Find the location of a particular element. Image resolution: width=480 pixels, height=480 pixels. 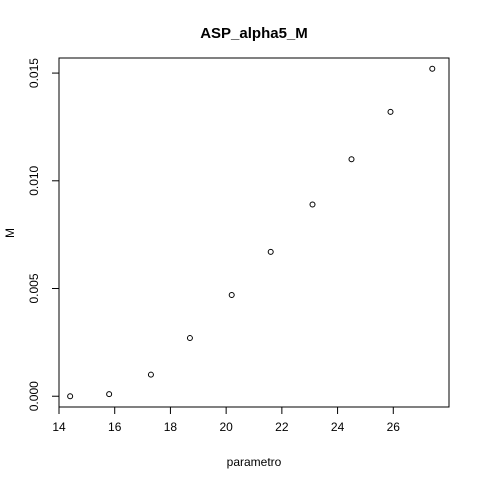

x-tick-label: 16 is located at coordinates (115, 427).